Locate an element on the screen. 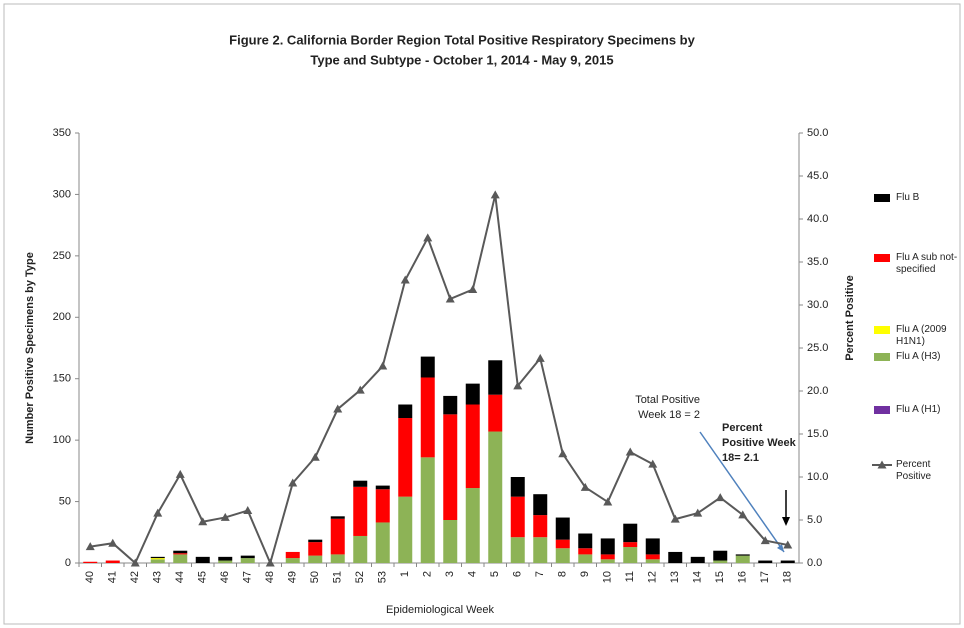 This screenshot has height=628, width=964. y-tick-label: 250 is located at coordinates (62, 256).